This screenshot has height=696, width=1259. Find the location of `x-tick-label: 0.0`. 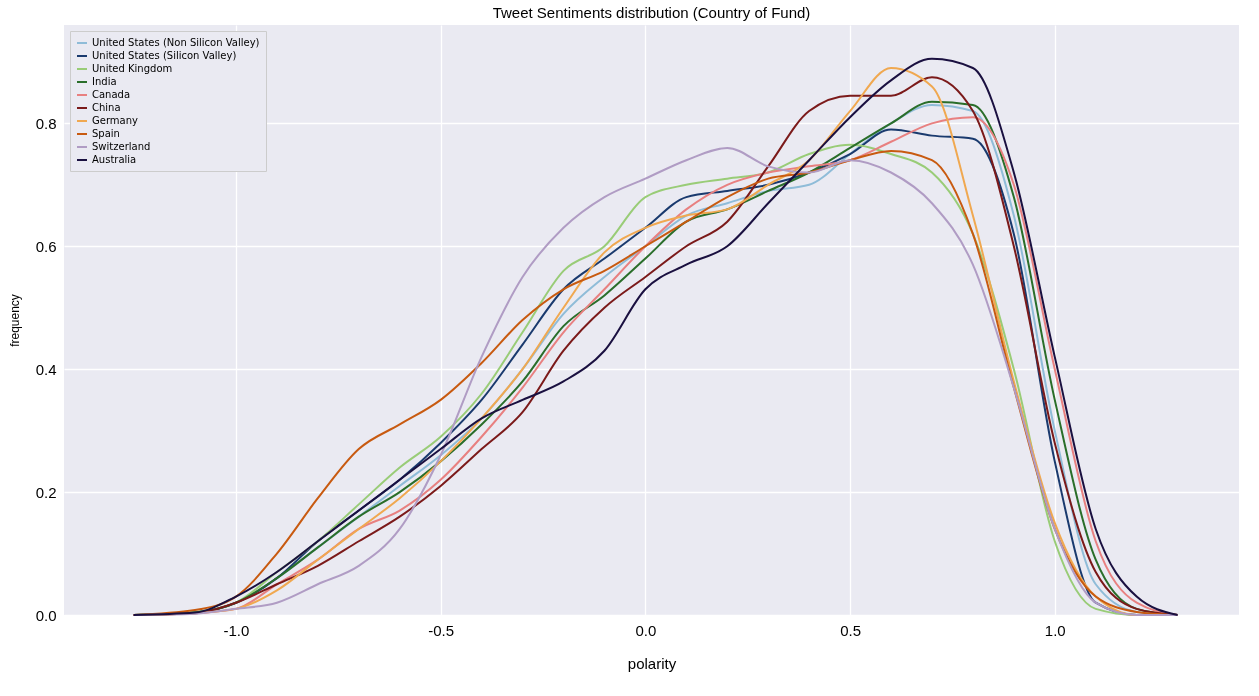

x-tick-label: 0.0 is located at coordinates (646, 630).